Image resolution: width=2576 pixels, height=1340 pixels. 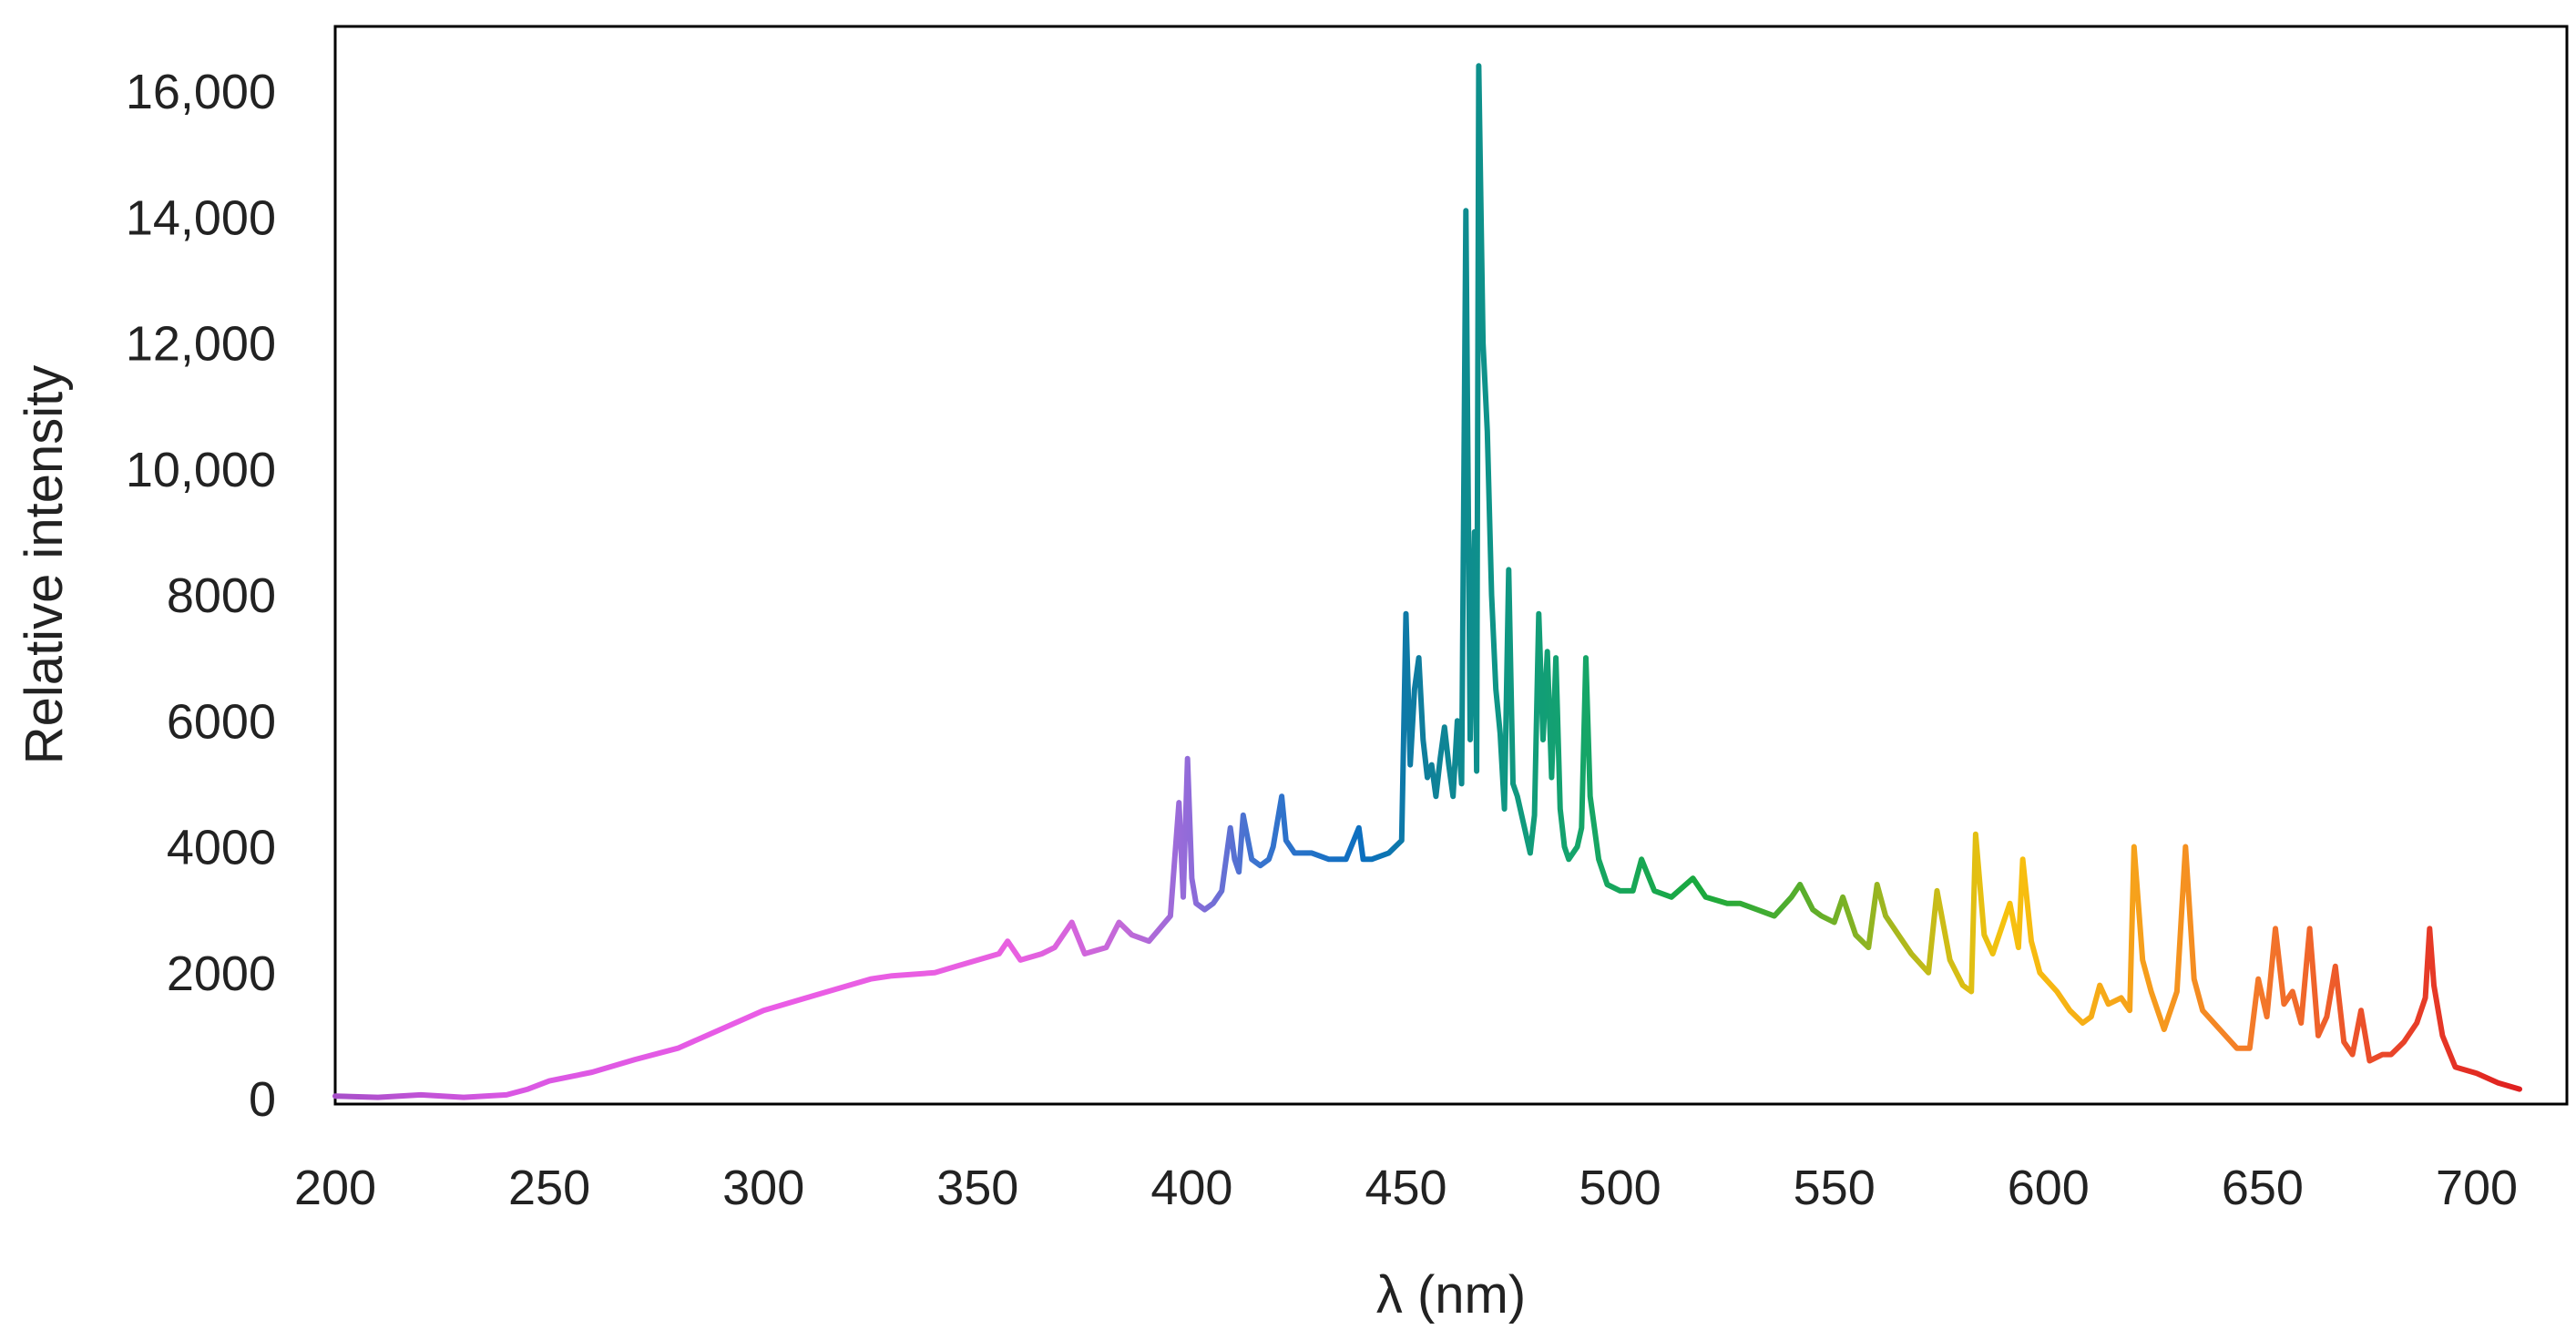 I want to click on x-axis-ticks: 200 250 300 350 400 450 500 550 600 650 700, so click(x=1406, y=1188).